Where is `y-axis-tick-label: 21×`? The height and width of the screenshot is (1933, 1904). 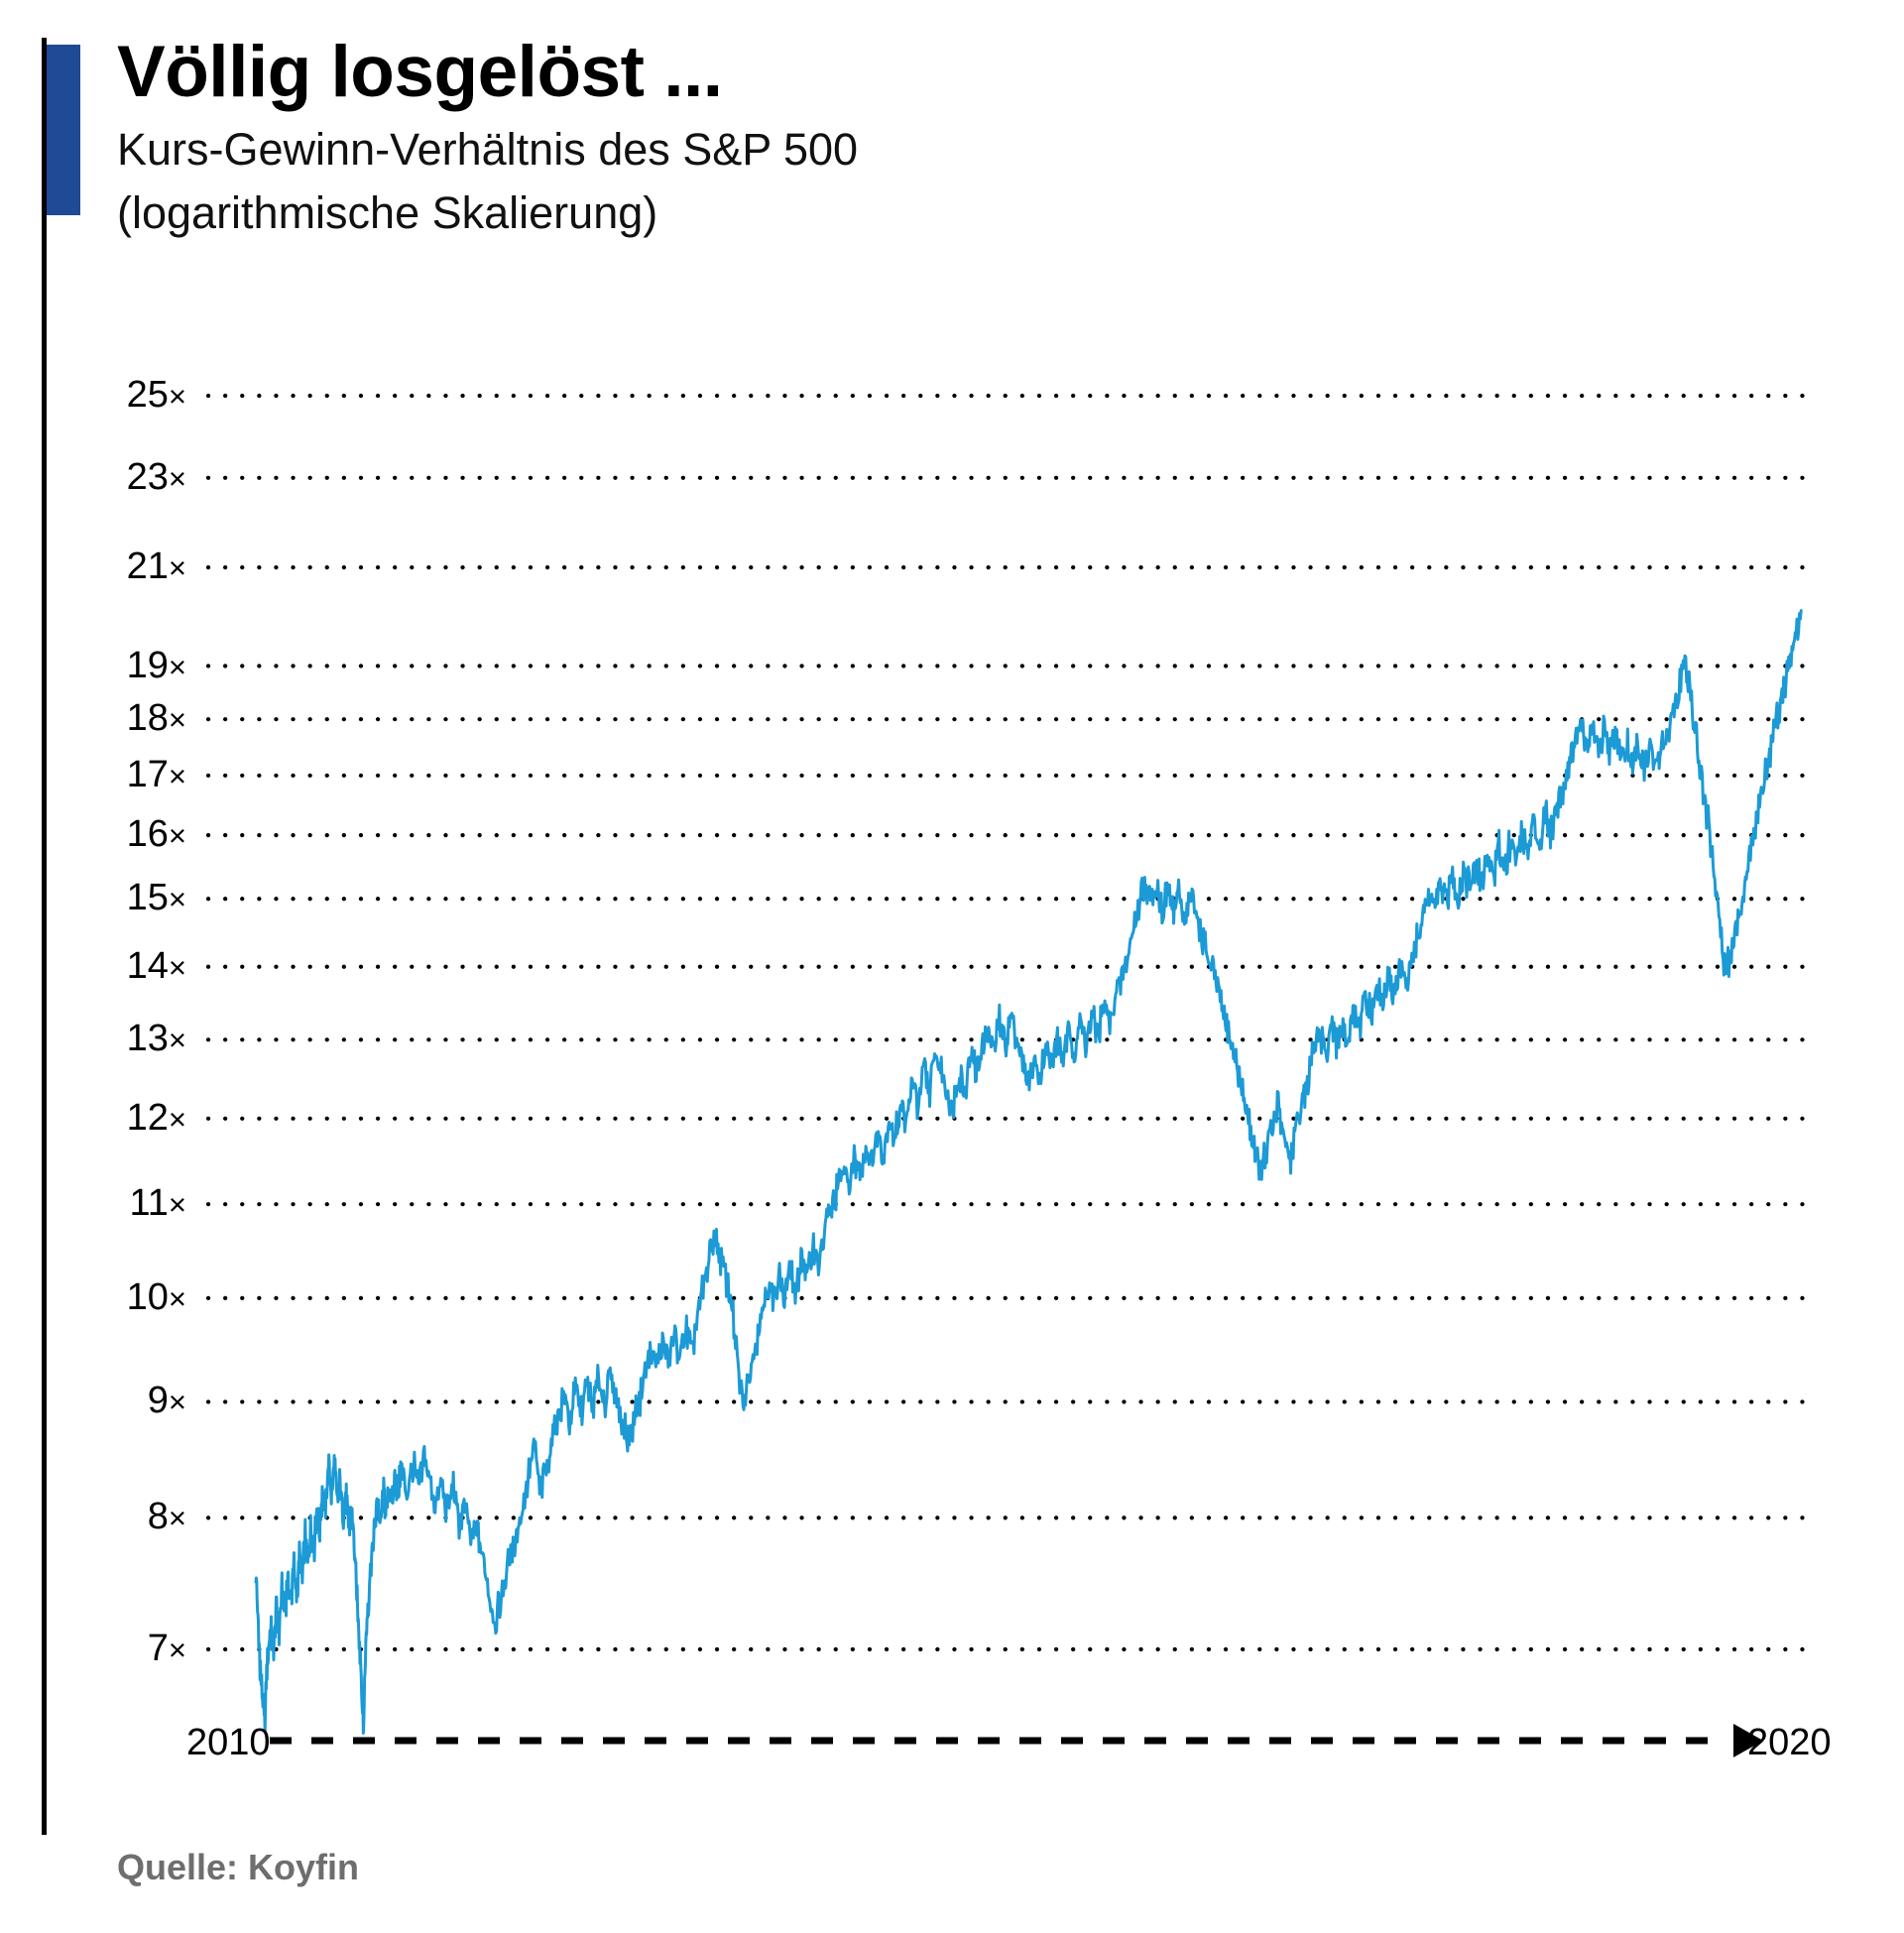
y-axis-tick-label: 21× is located at coordinates (156, 566).